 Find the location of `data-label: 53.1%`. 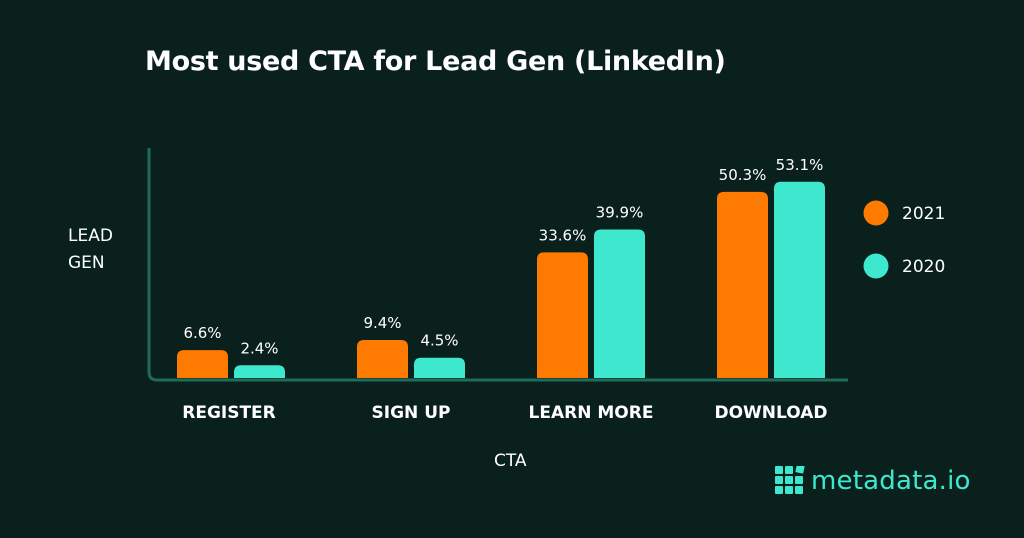

data-label: 53.1% is located at coordinates (800, 165).